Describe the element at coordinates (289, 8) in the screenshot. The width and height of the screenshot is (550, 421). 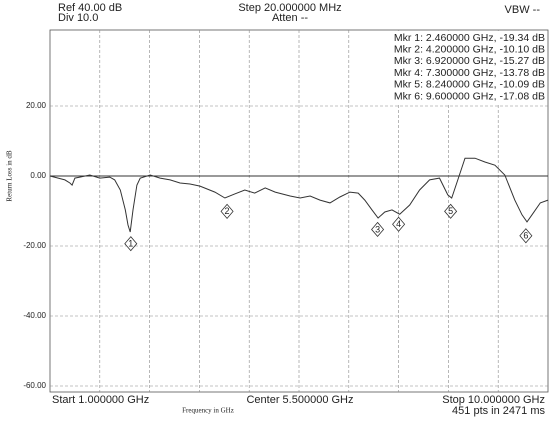
I see `step: Step 20.000000 MHz` at that location.